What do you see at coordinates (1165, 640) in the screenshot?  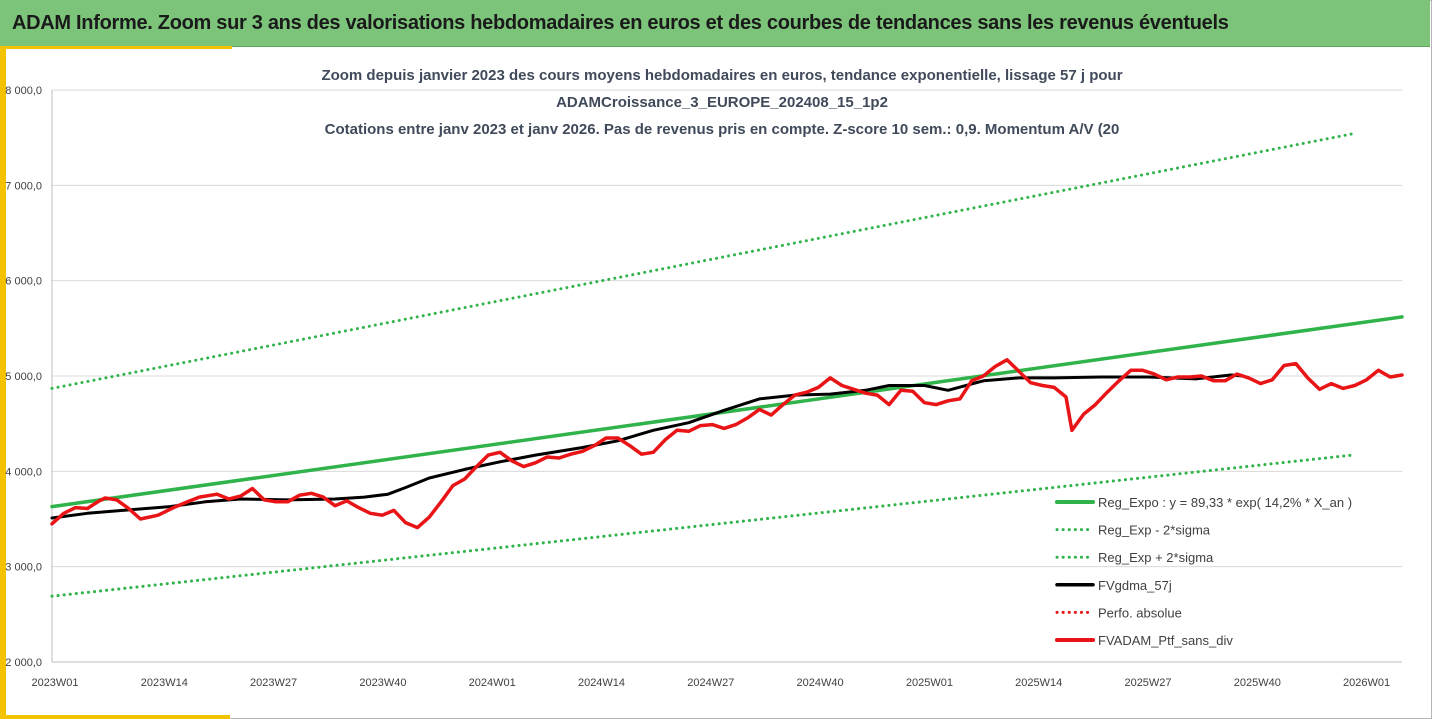 I see `legend-label-5: FVADAM_Ptf_sans_div` at bounding box center [1165, 640].